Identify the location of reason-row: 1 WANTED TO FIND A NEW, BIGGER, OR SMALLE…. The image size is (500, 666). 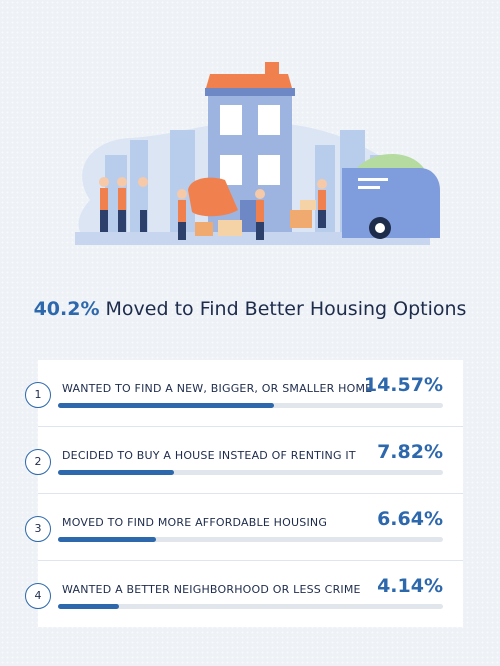
(244, 393).